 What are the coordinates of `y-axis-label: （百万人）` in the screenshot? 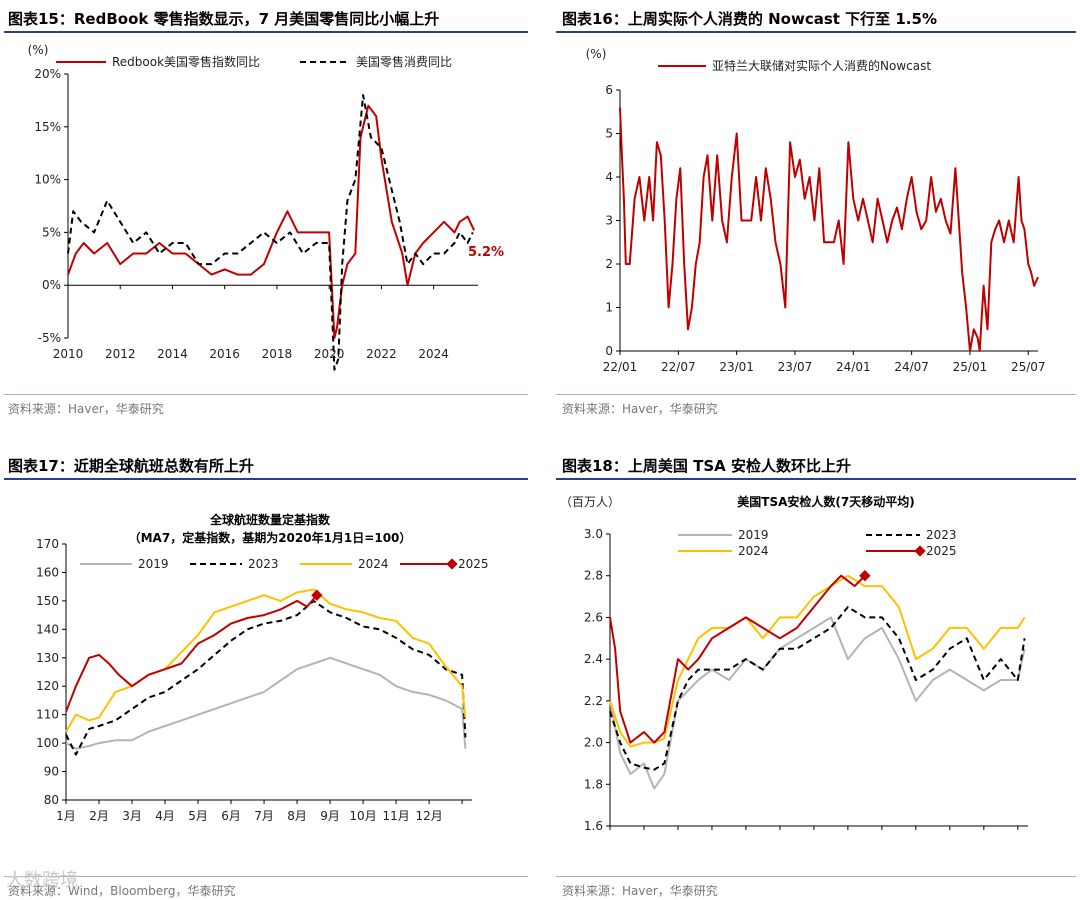 It's located at (590, 502).